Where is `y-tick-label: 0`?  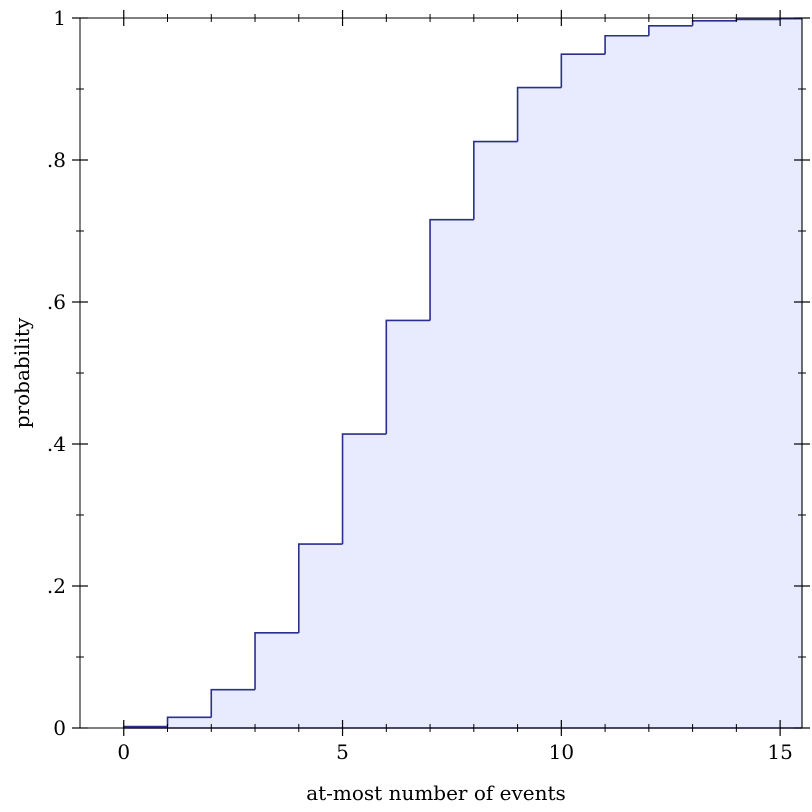 y-tick-label: 0 is located at coordinates (59, 728).